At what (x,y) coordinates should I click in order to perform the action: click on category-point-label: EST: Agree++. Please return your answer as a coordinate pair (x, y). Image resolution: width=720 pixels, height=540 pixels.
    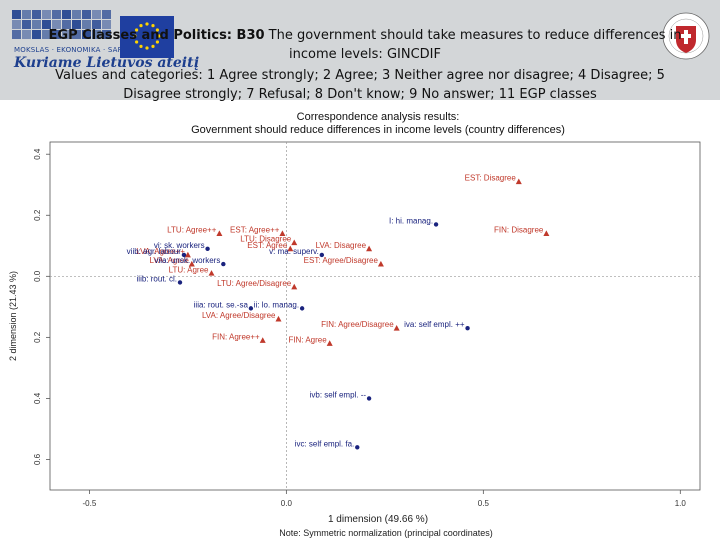
    Looking at the image, I should click on (255, 230).